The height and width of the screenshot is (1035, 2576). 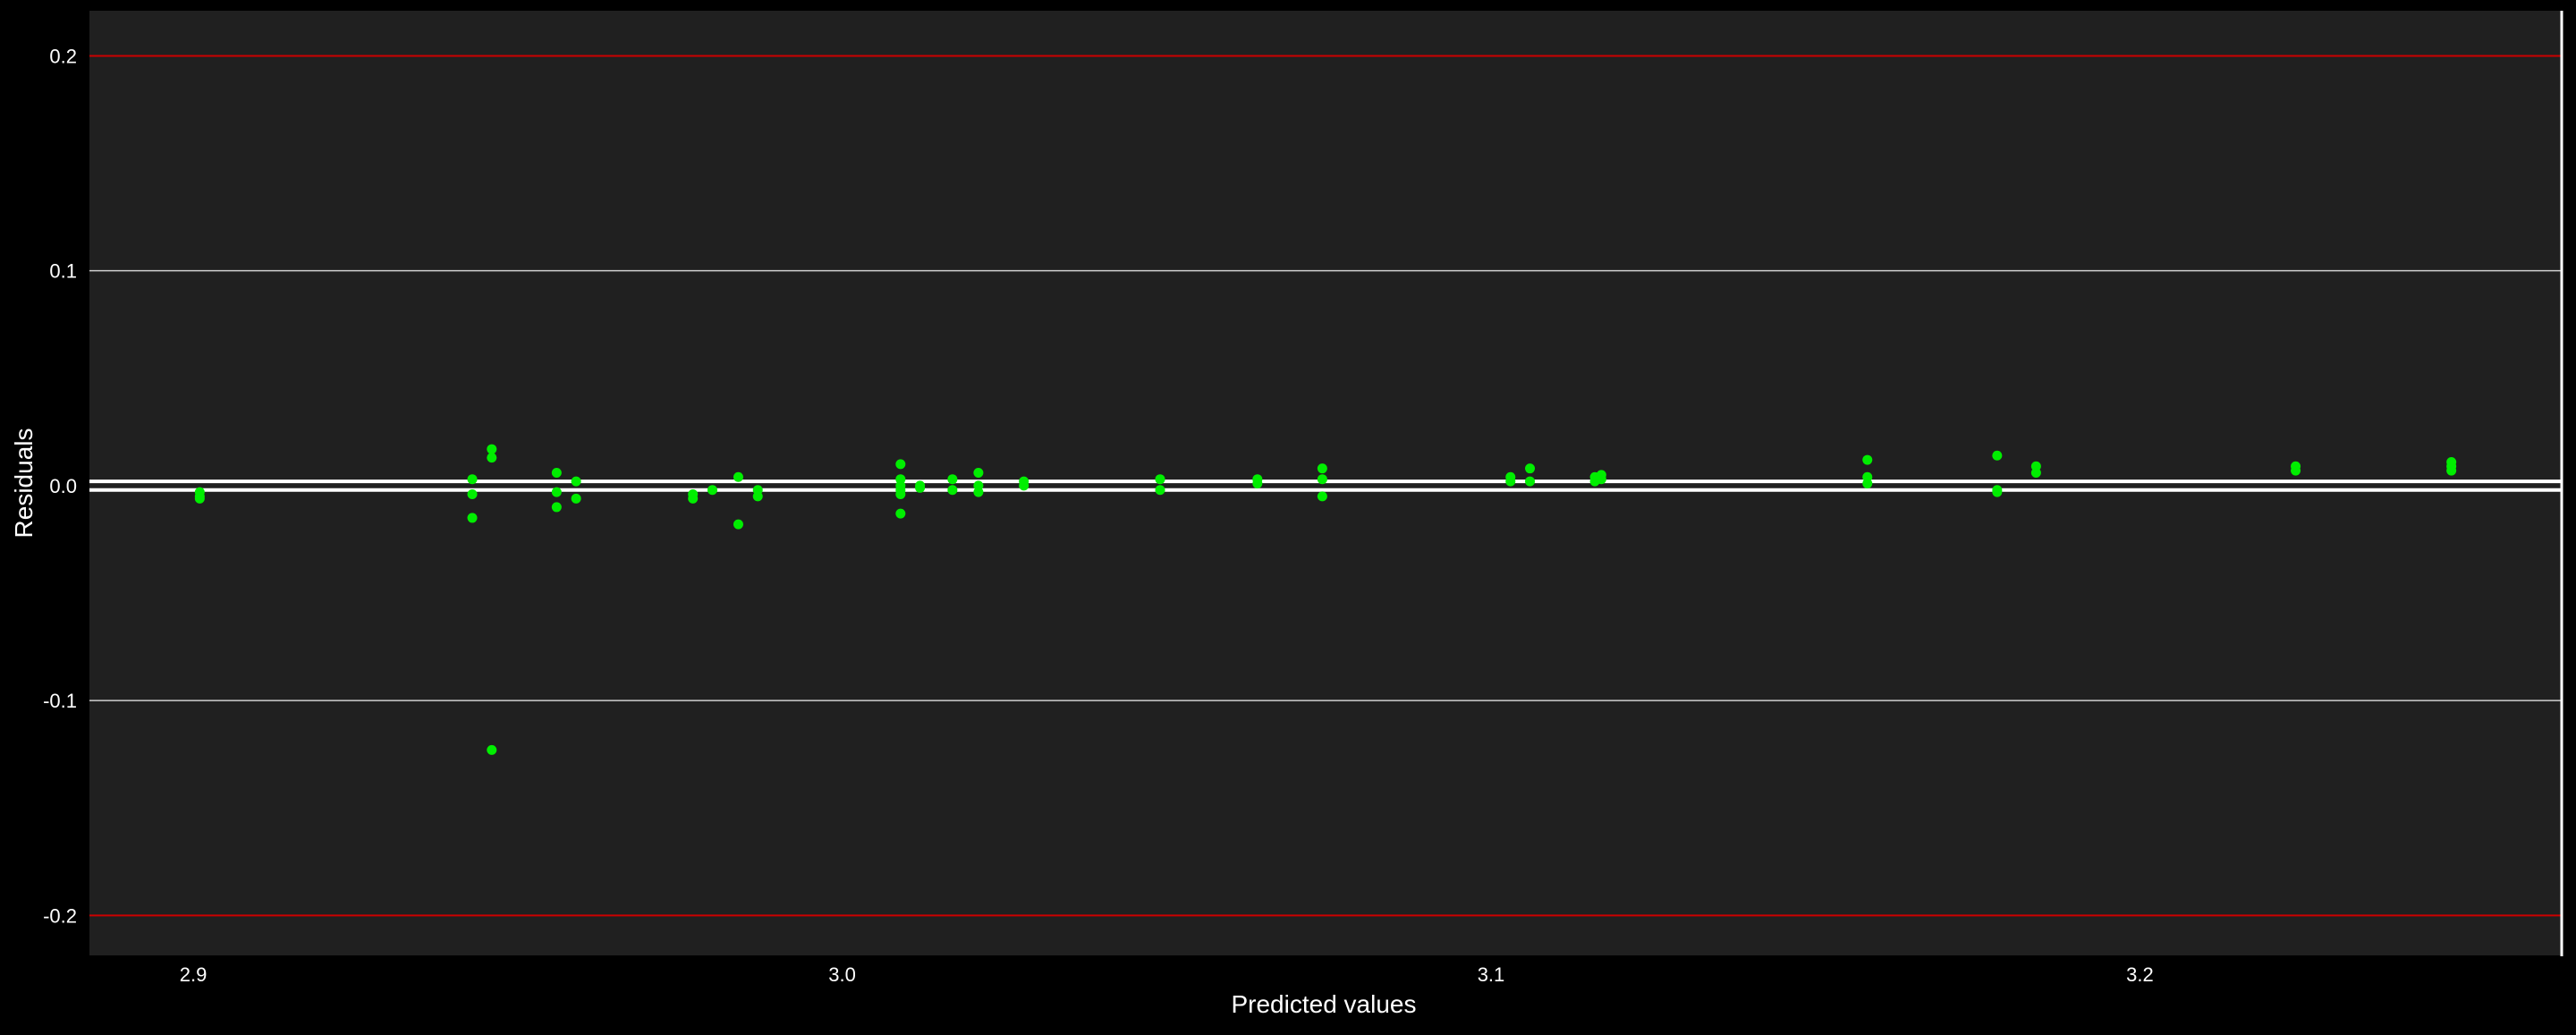 What do you see at coordinates (60, 915) in the screenshot?
I see `y-tick-label: -0.2` at bounding box center [60, 915].